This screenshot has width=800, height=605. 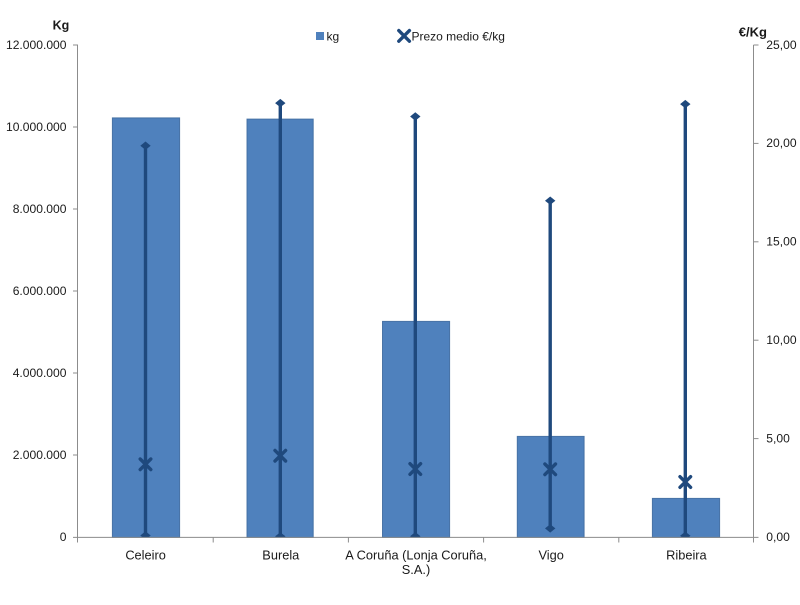 What do you see at coordinates (778, 438) in the screenshot?
I see `svg-text: 5,00` at bounding box center [778, 438].